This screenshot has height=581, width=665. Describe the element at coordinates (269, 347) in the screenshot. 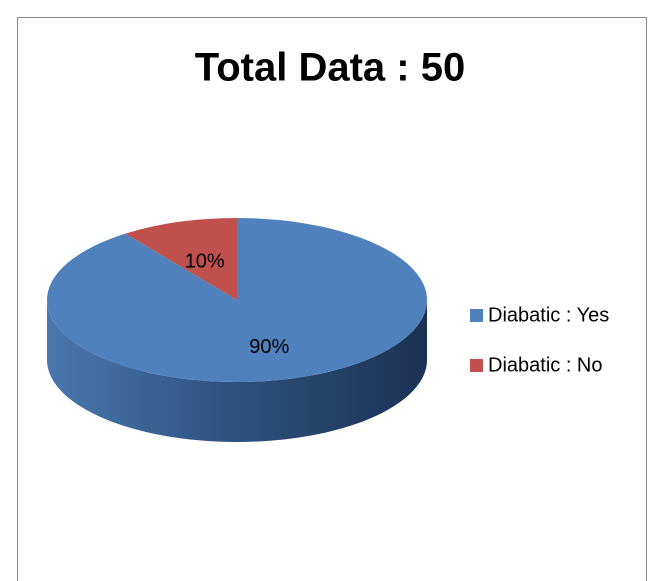

I see `data-label: 90%` at that location.